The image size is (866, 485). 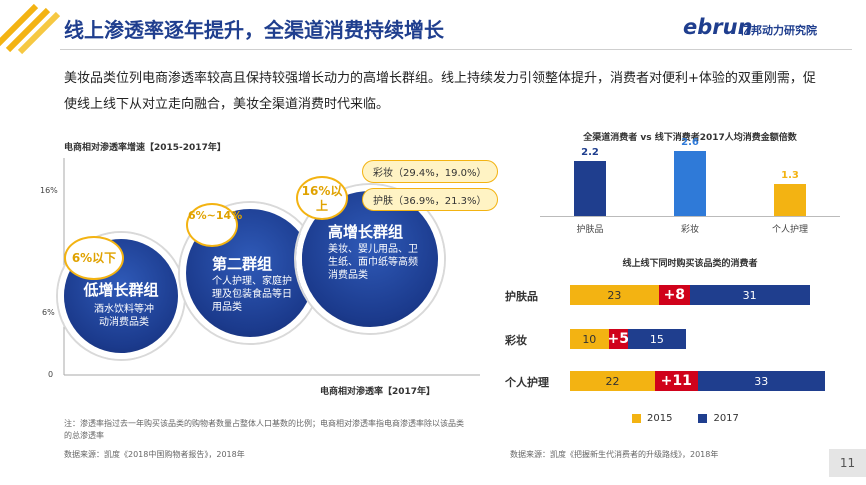 I want to click on top-bar-value-2: 1.3, so click(x=790, y=175).